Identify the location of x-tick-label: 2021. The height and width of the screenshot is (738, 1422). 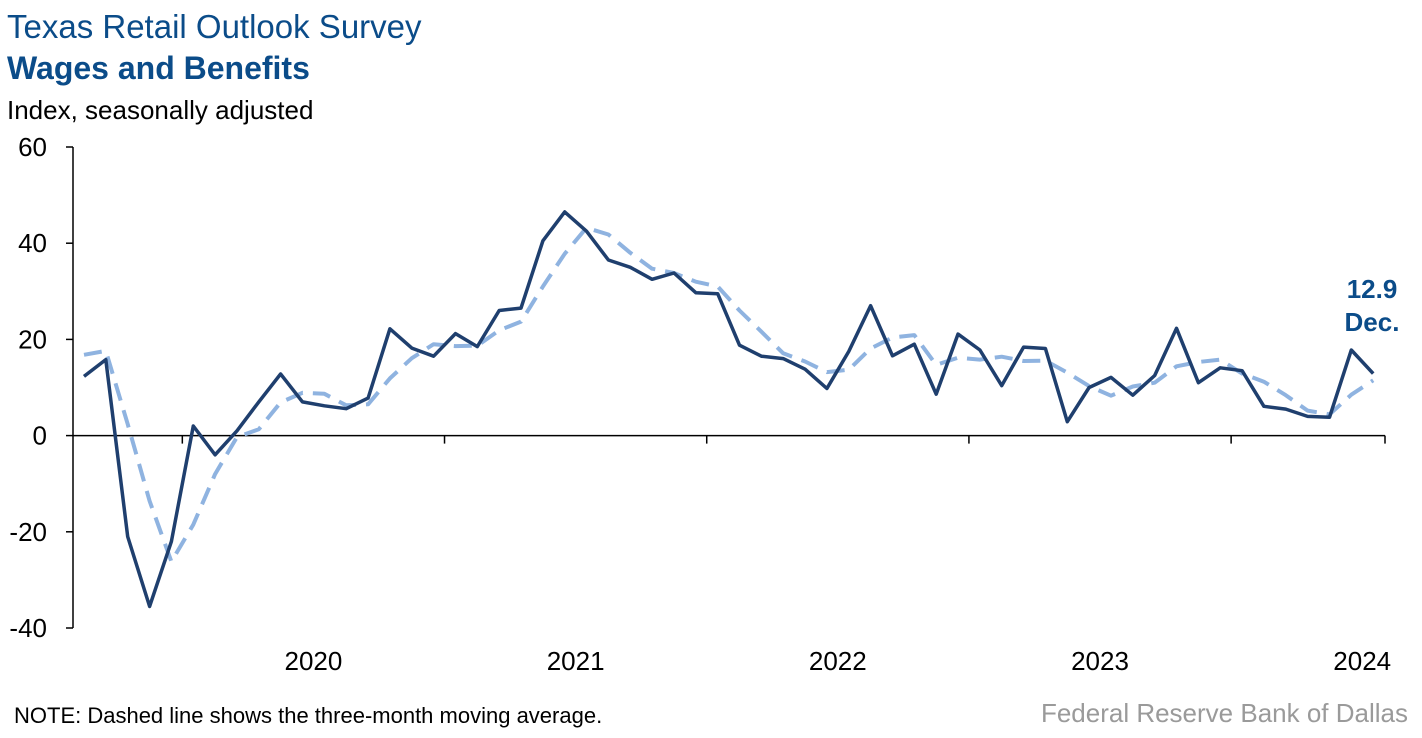
(576, 661).